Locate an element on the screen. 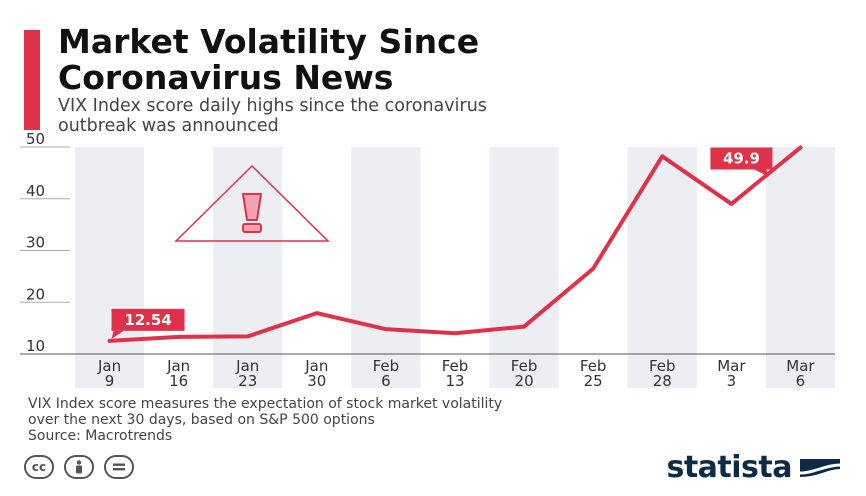 This screenshot has width=866, height=496. x-tick-day: 25 is located at coordinates (593, 381).